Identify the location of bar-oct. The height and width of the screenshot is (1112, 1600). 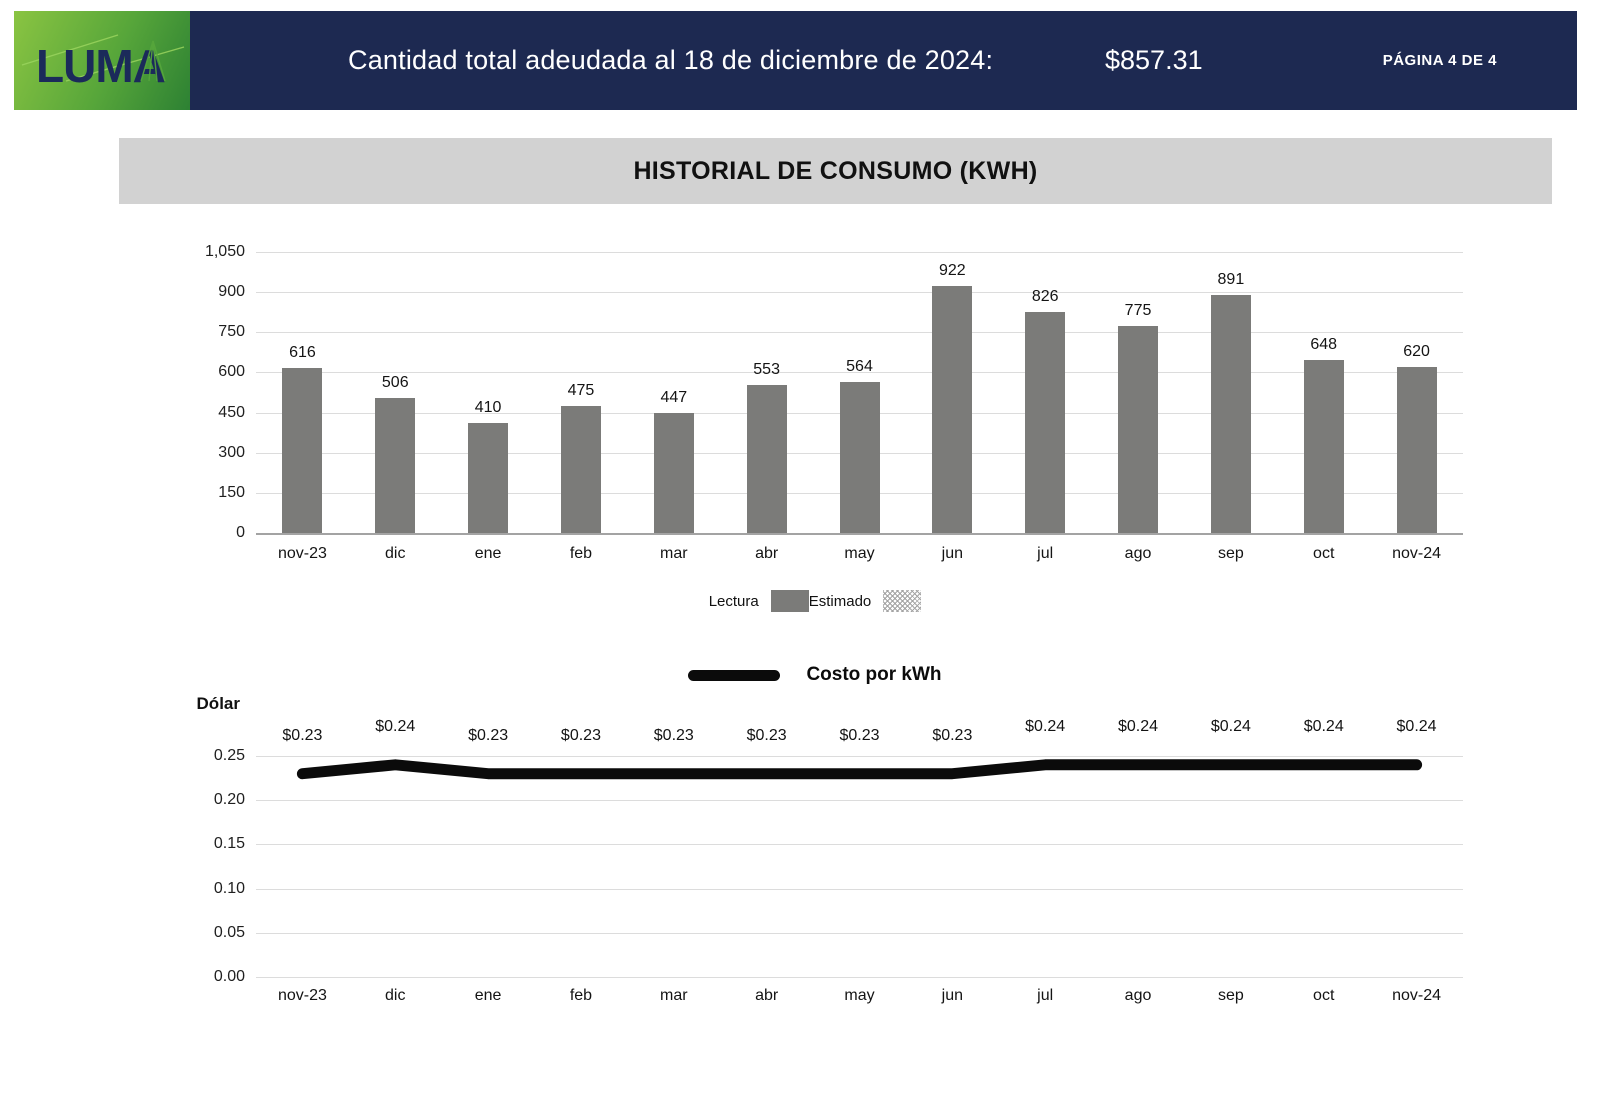
(1323, 446).